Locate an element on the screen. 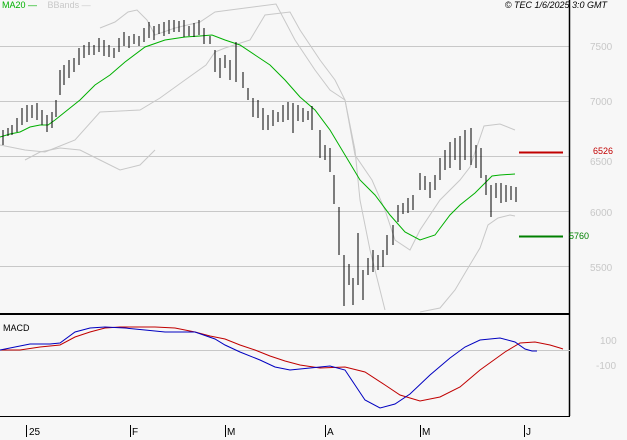  x-tick-feb: F is located at coordinates (135, 432).